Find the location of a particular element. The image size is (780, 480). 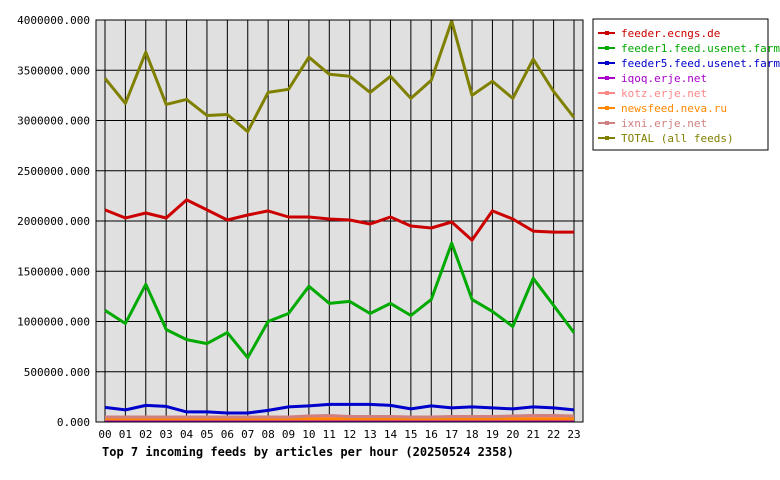

x-tick-label: 19 is located at coordinates (492, 434).